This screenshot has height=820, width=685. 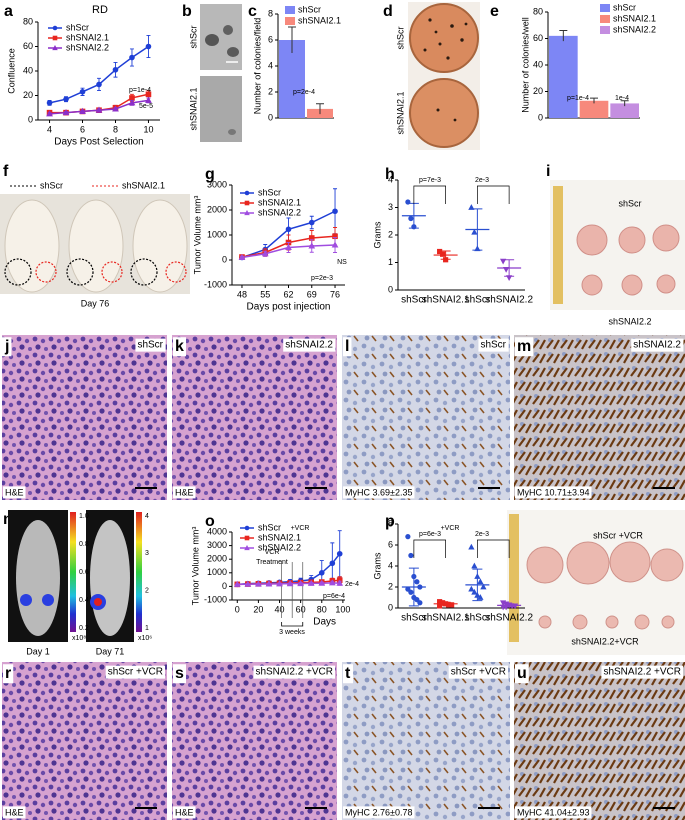 What do you see at coordinates (390, 174) in the screenshot?
I see `panel-letter: h` at bounding box center [390, 174].